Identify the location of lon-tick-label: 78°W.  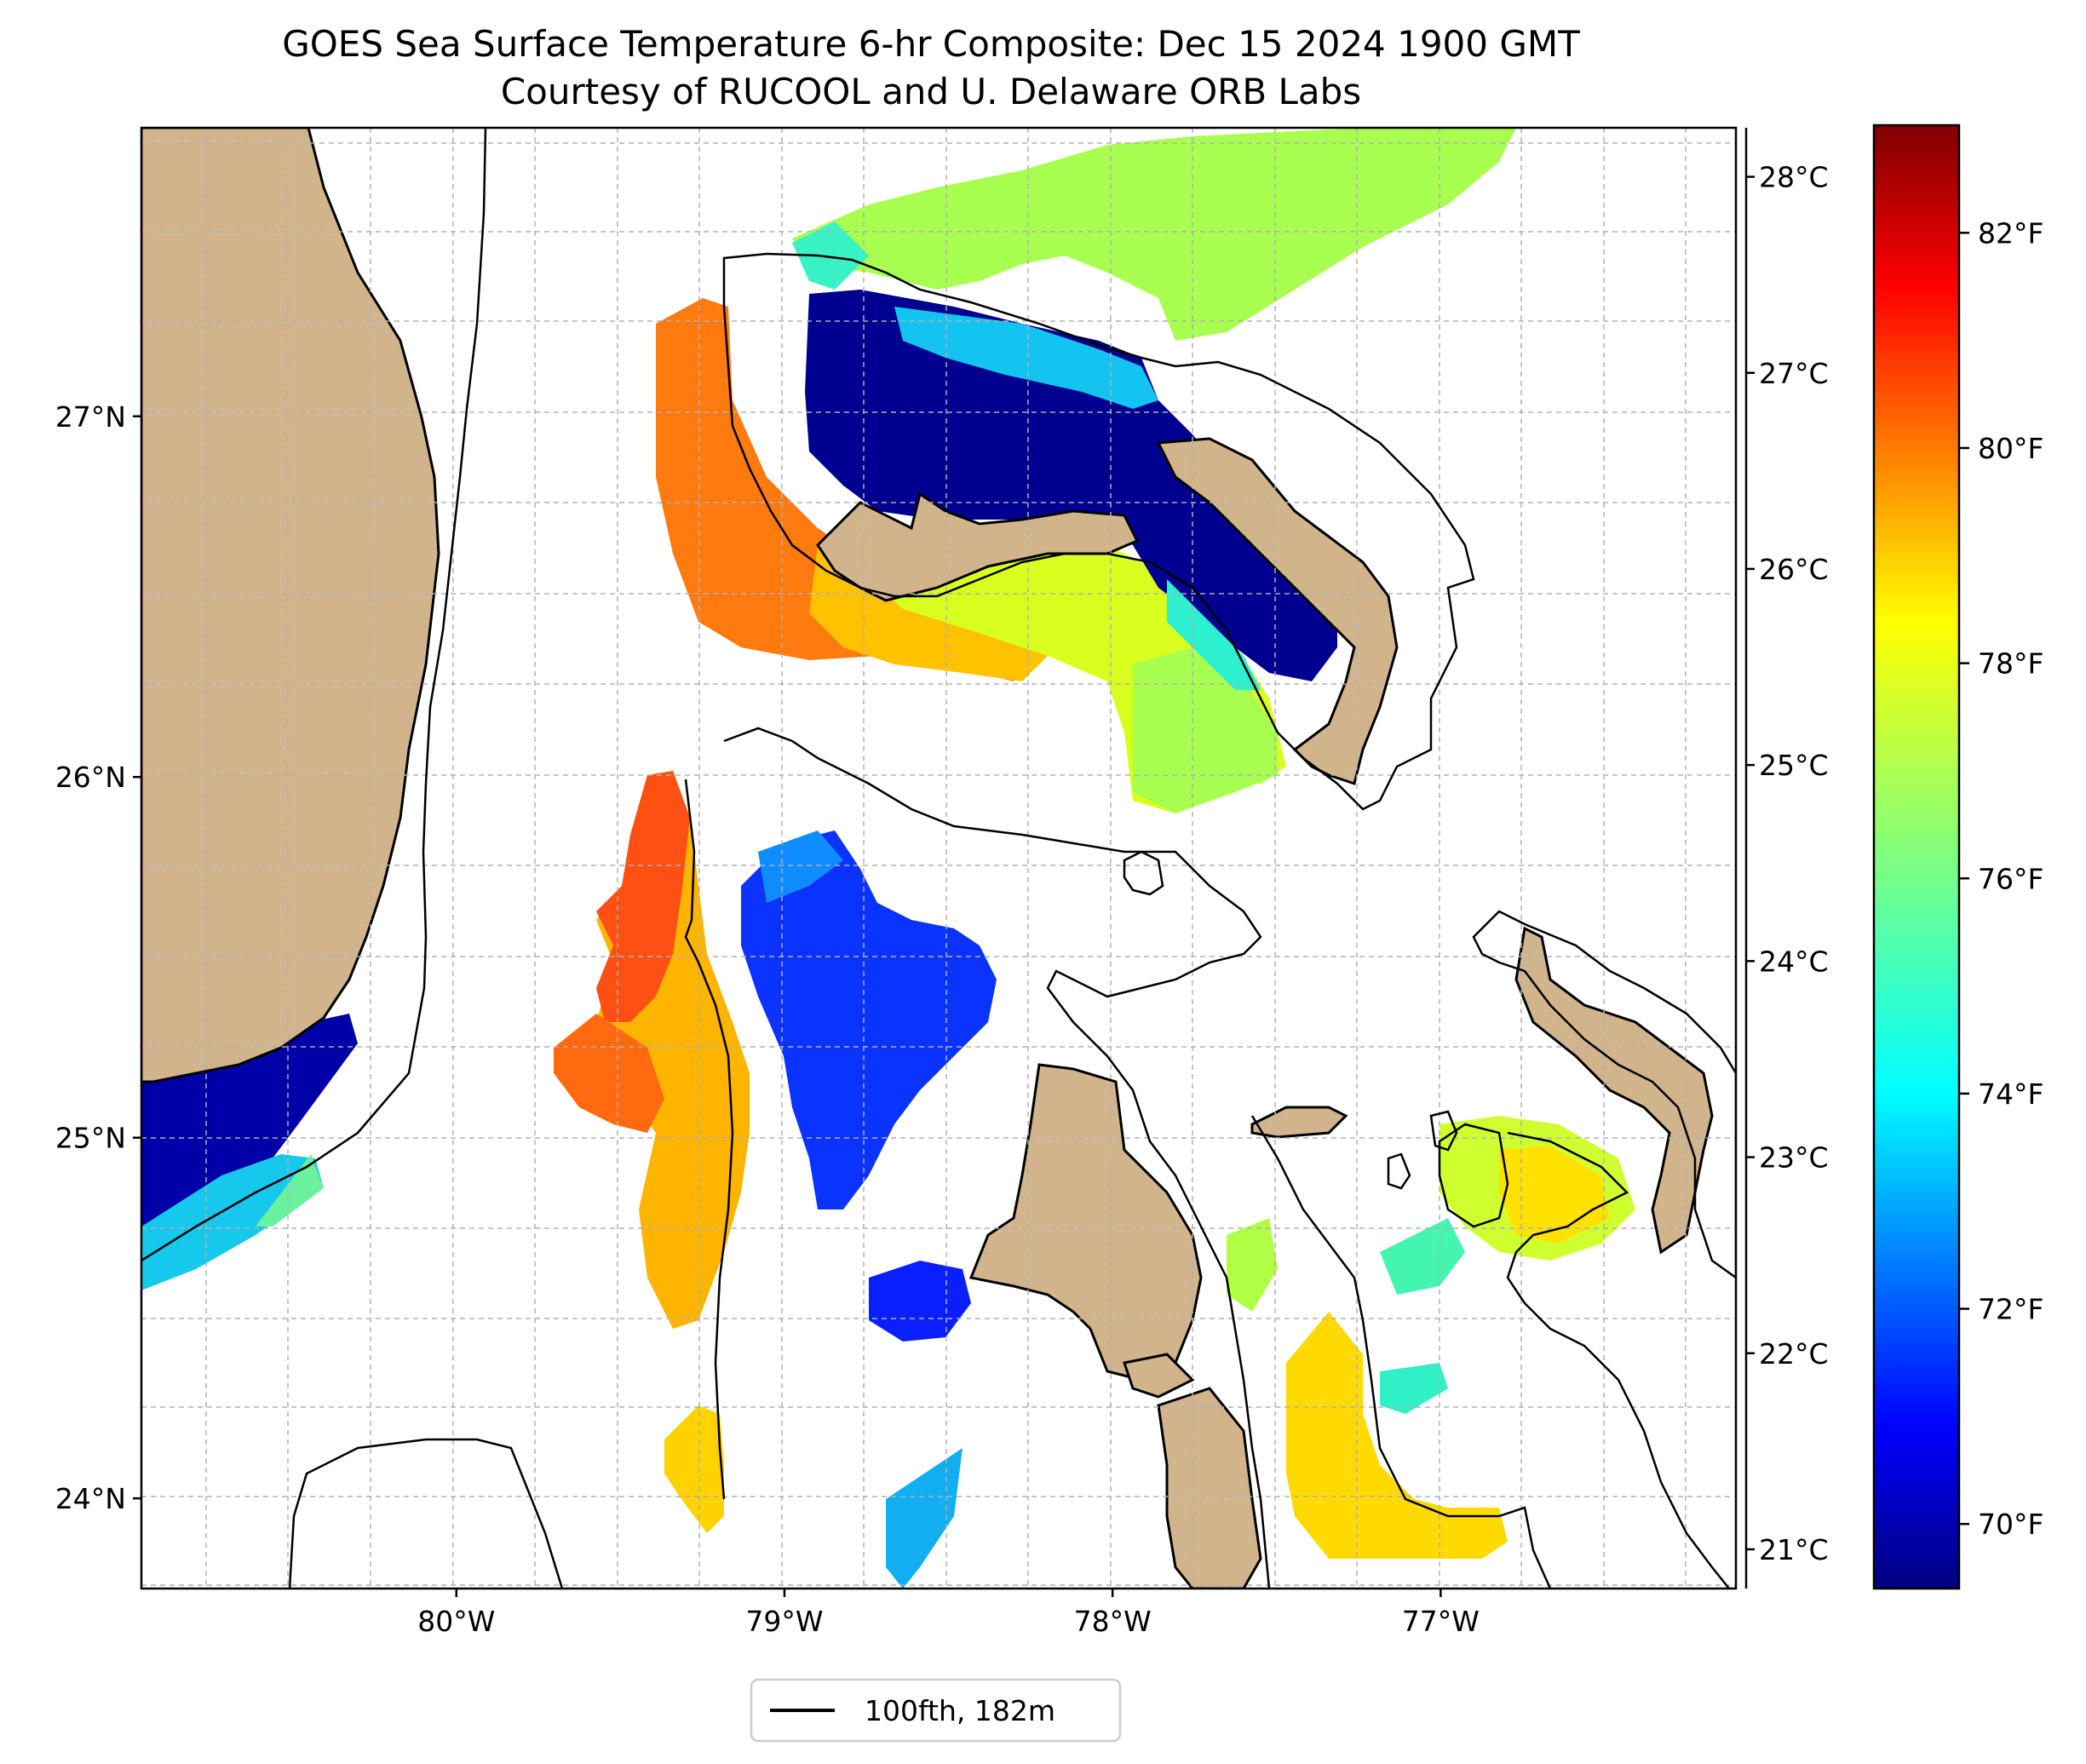
(1113, 1621).